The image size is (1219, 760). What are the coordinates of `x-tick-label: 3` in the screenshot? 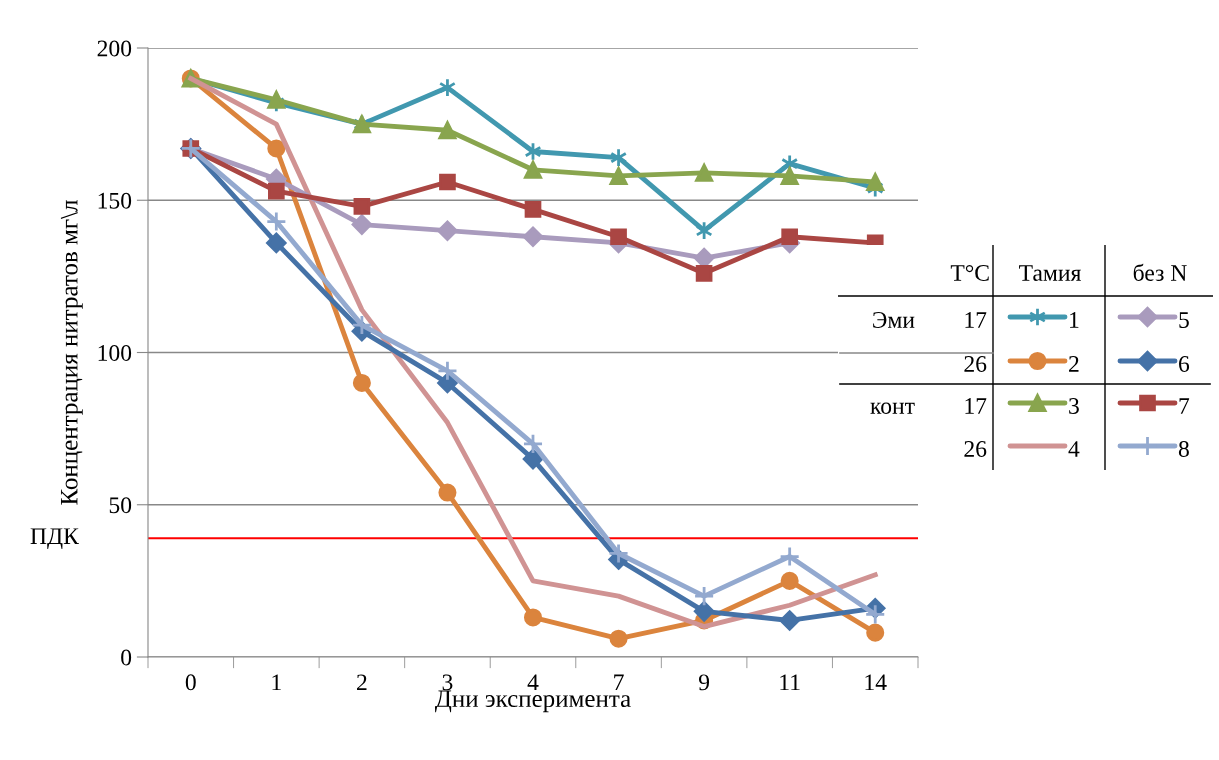 It's located at (447, 682).